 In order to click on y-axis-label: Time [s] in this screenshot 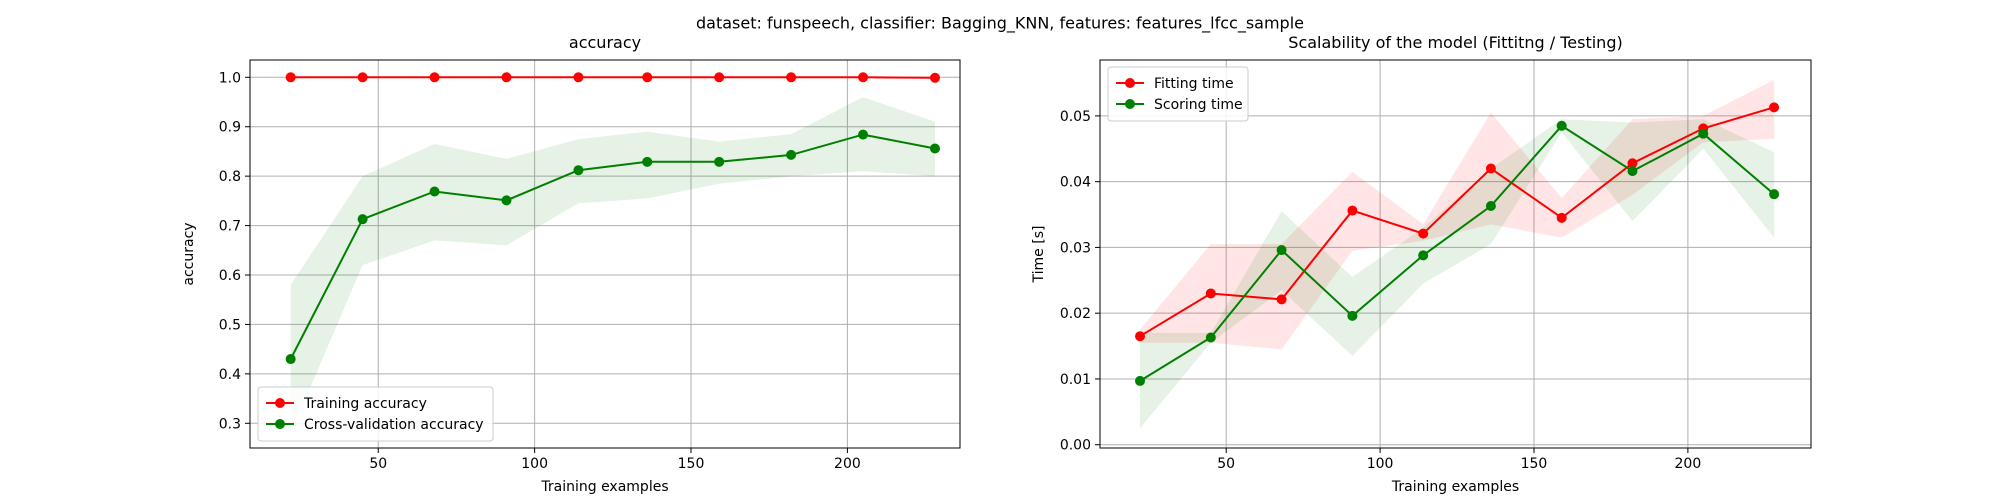, I will do `click(1039, 255)`.